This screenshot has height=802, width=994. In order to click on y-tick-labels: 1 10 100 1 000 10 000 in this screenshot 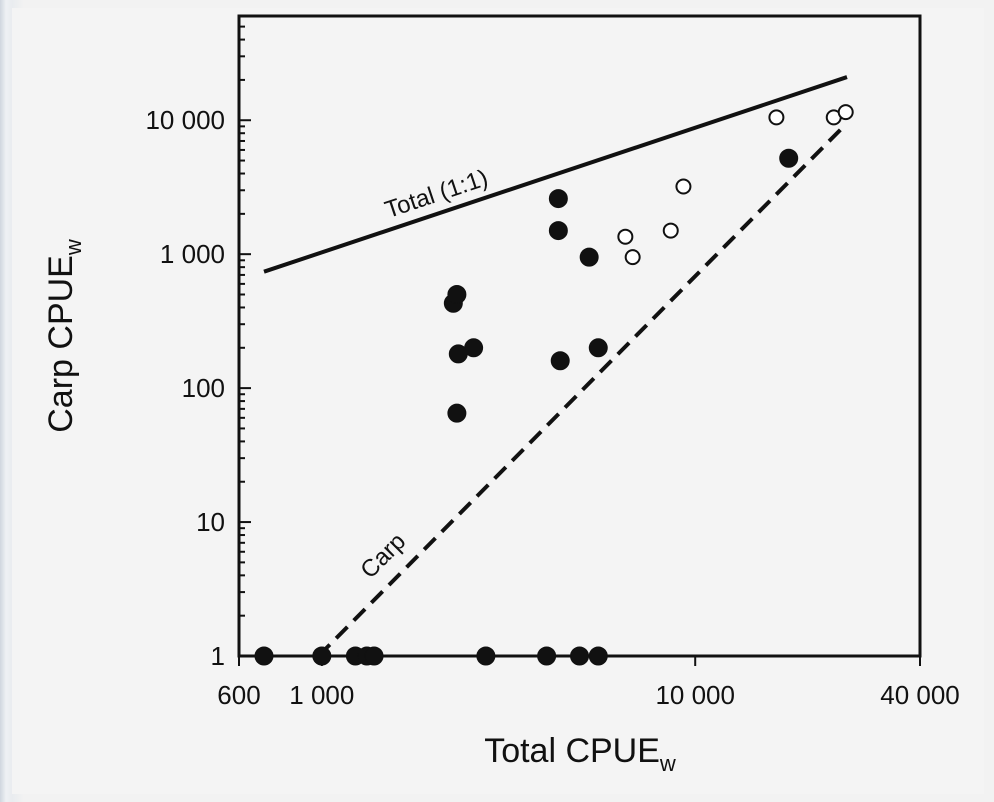, I will do `click(185, 388)`.